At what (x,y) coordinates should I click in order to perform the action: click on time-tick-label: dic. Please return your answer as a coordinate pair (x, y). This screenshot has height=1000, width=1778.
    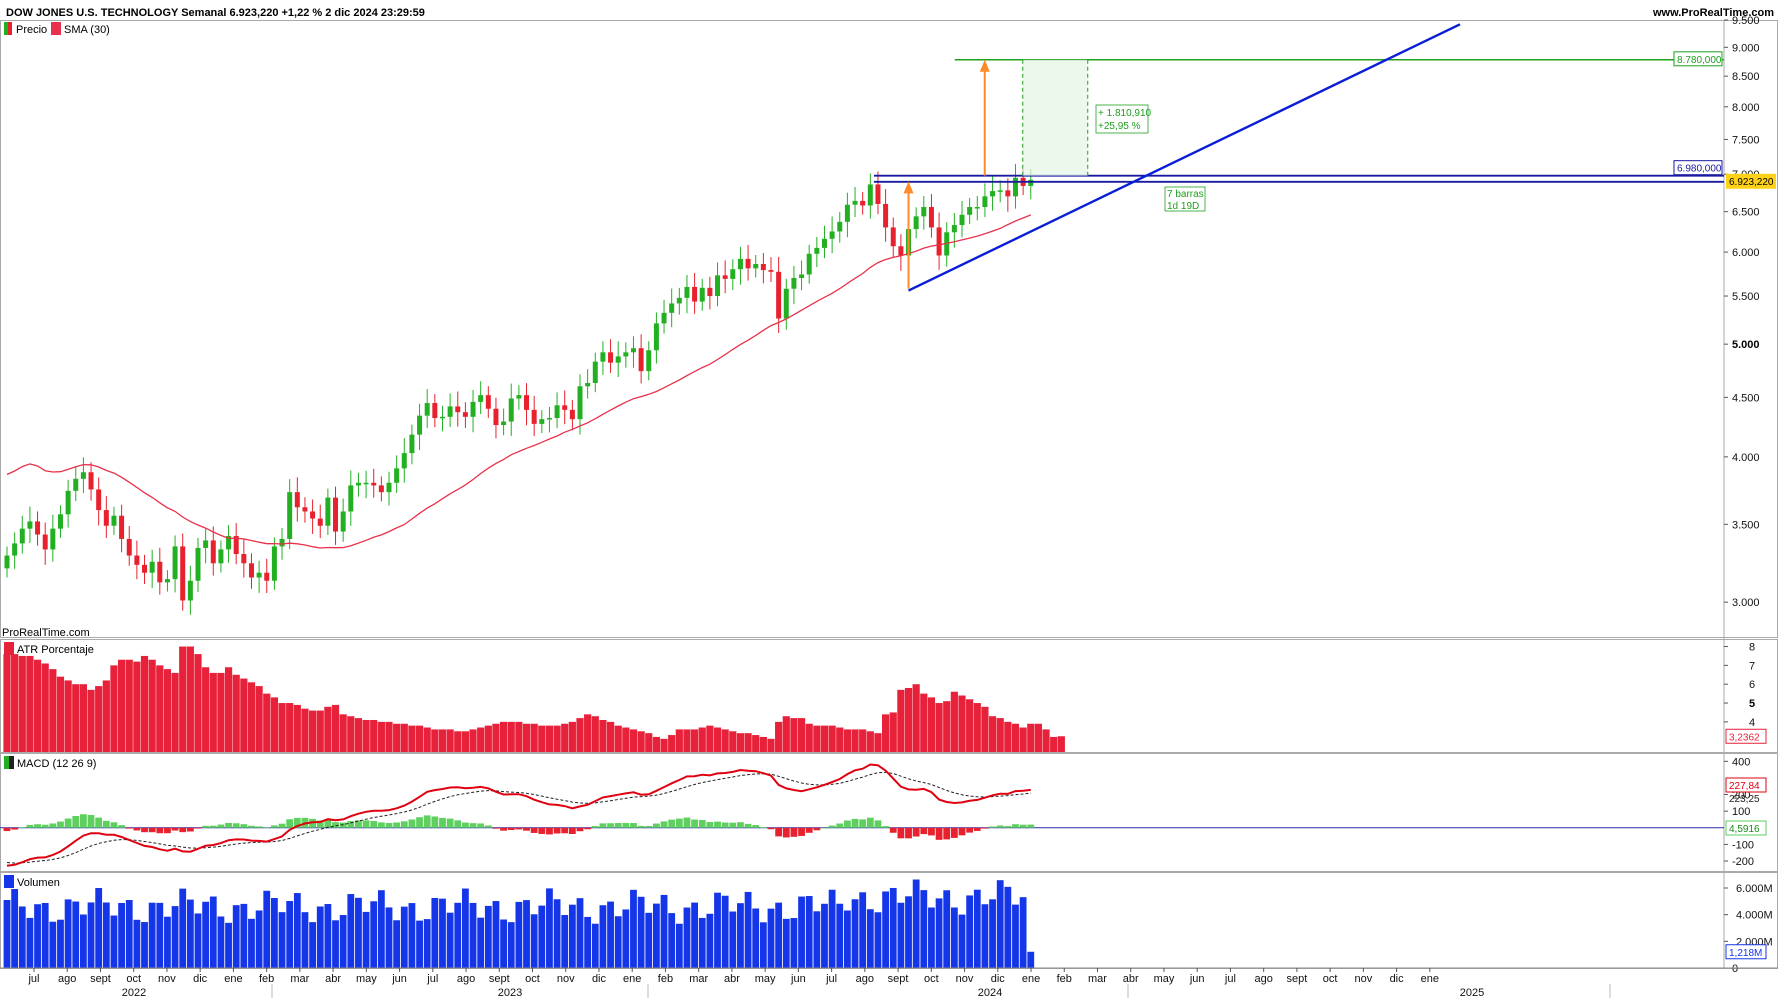
    Looking at the image, I should click on (1397, 979).